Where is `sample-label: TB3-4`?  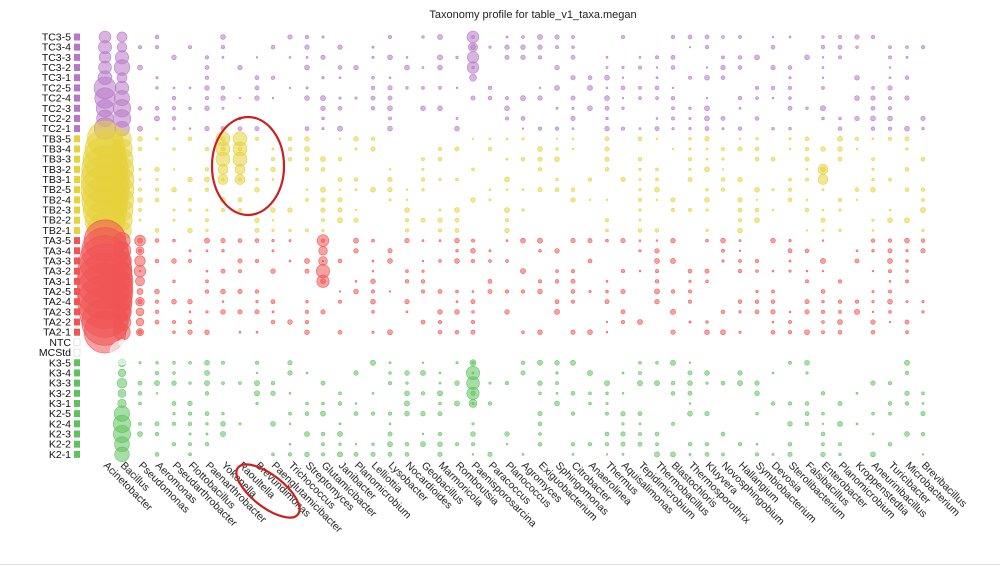 sample-label: TB3-4 is located at coordinates (56, 149).